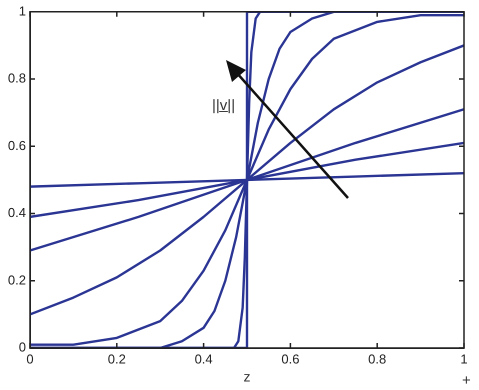  I want to click on y-tick-label: 0.6, so click(17, 145).